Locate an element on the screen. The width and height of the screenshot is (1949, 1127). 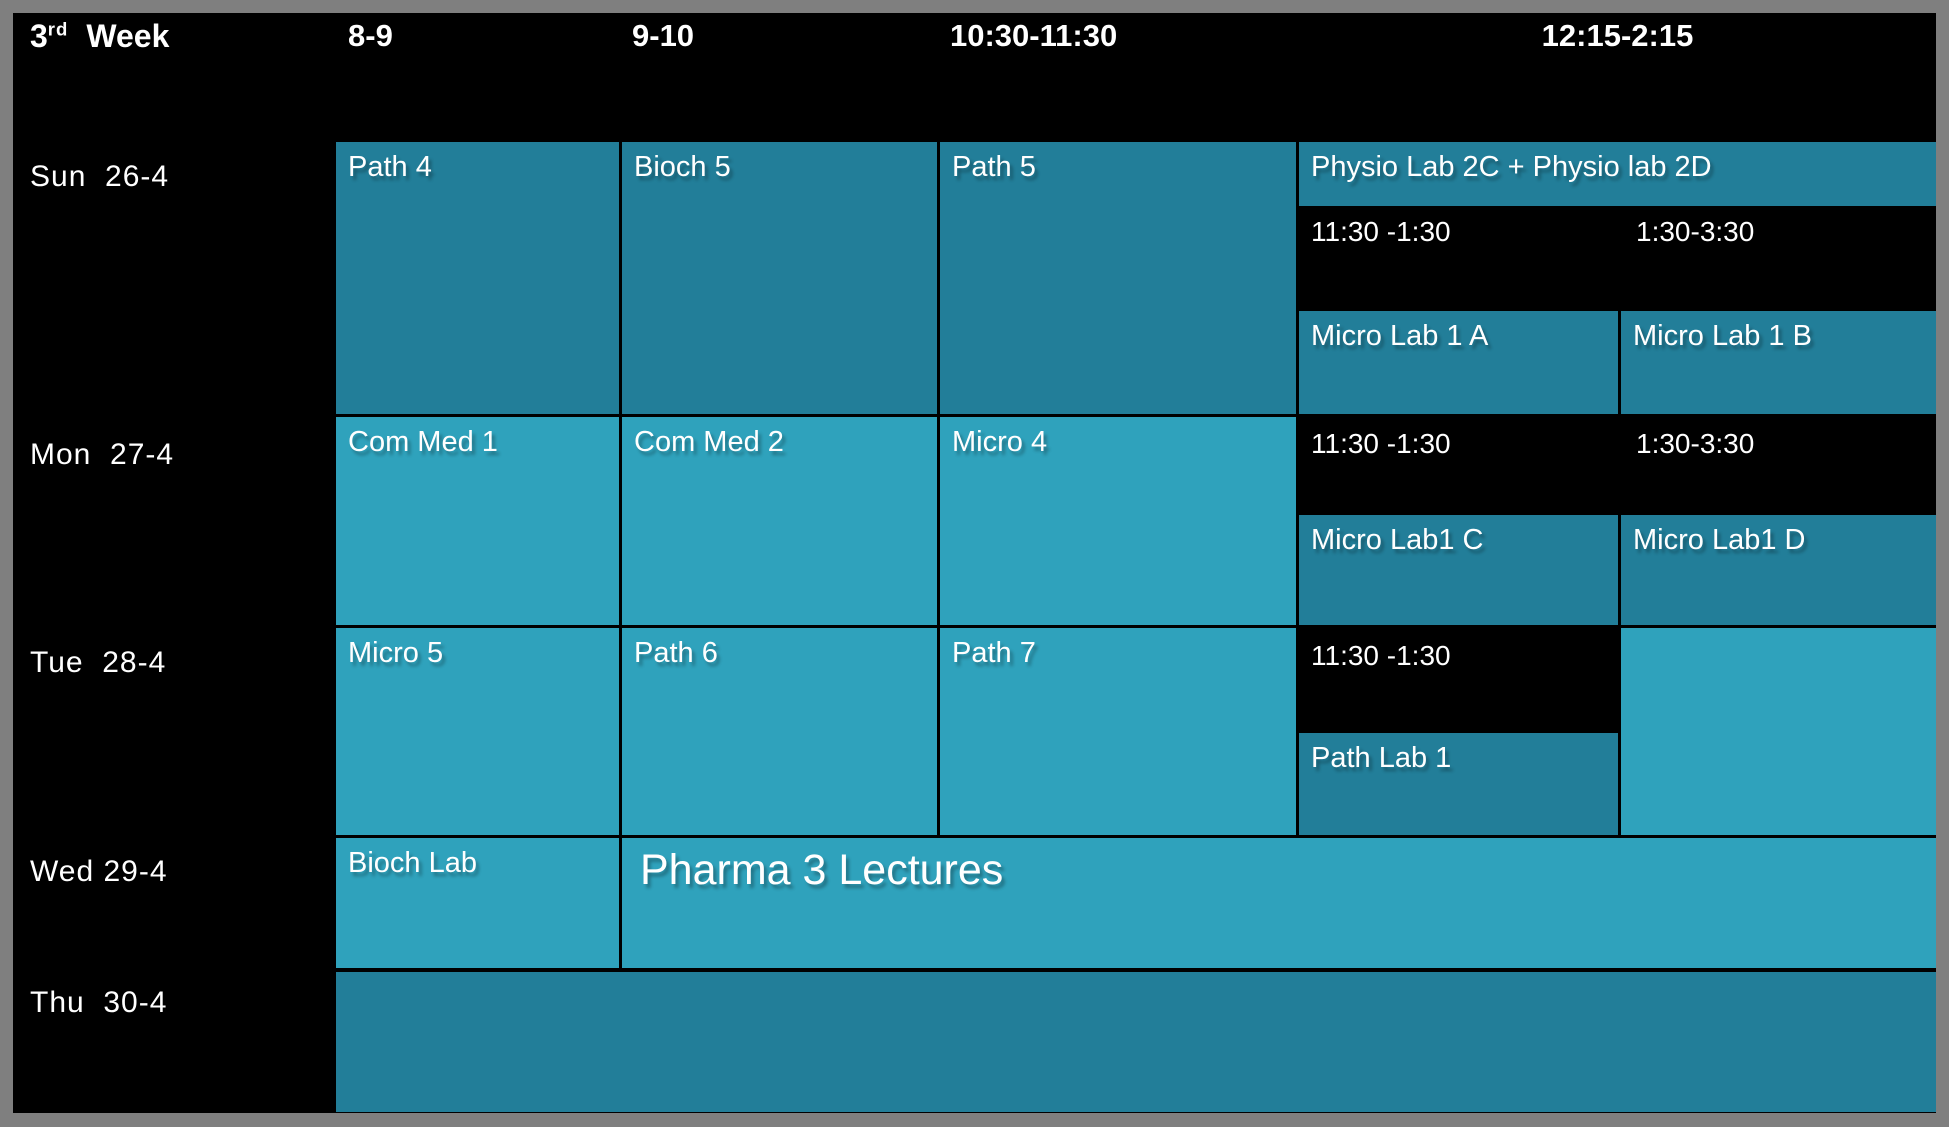
cell-mon-micro-lab-c: Micro Lab1 C is located at coordinates (1458, 570).